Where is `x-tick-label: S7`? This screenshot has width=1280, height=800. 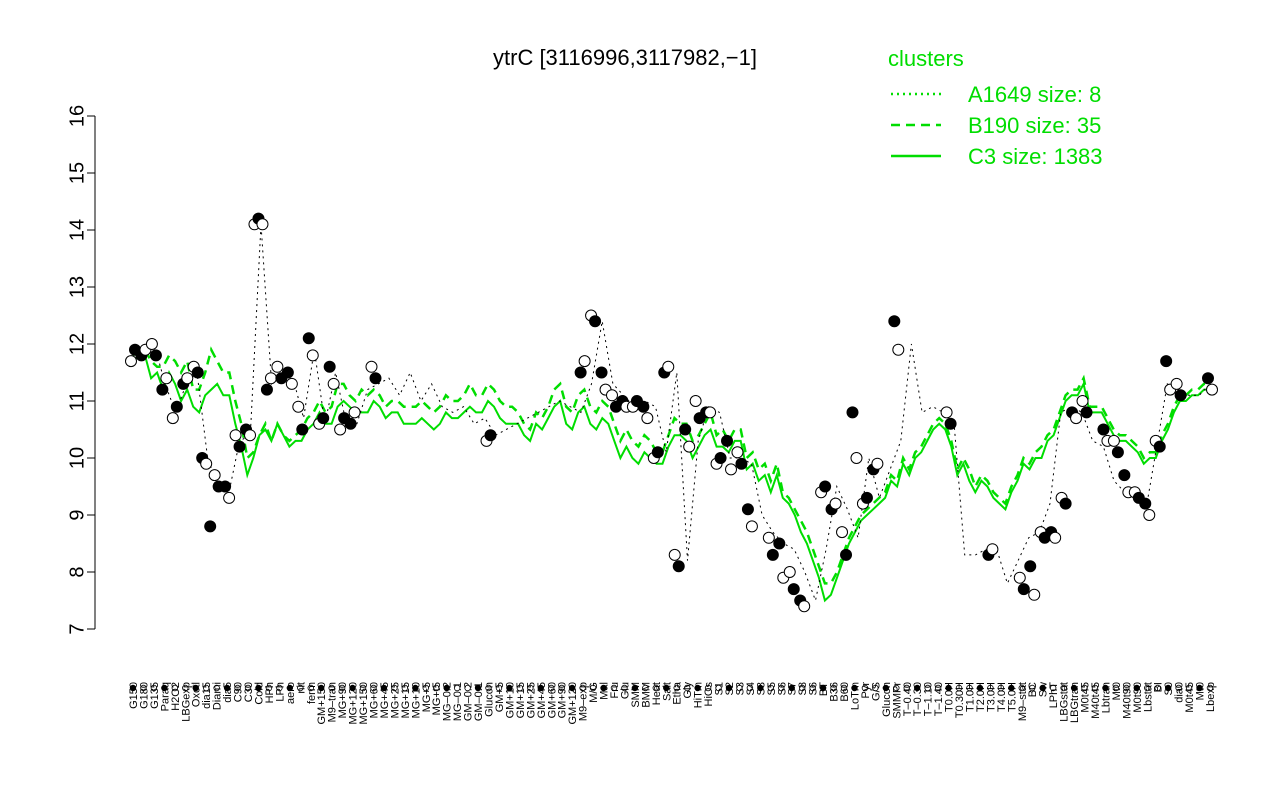
x-tick-label: S7 is located at coordinates (793, 688).